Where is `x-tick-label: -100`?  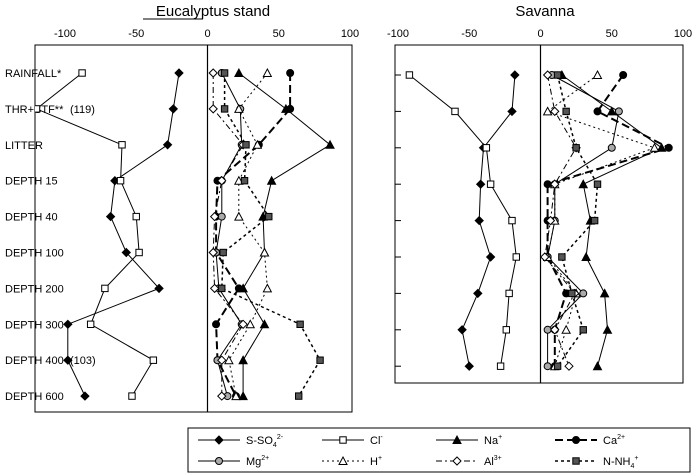 x-tick-label: -100 is located at coordinates (65, 34).